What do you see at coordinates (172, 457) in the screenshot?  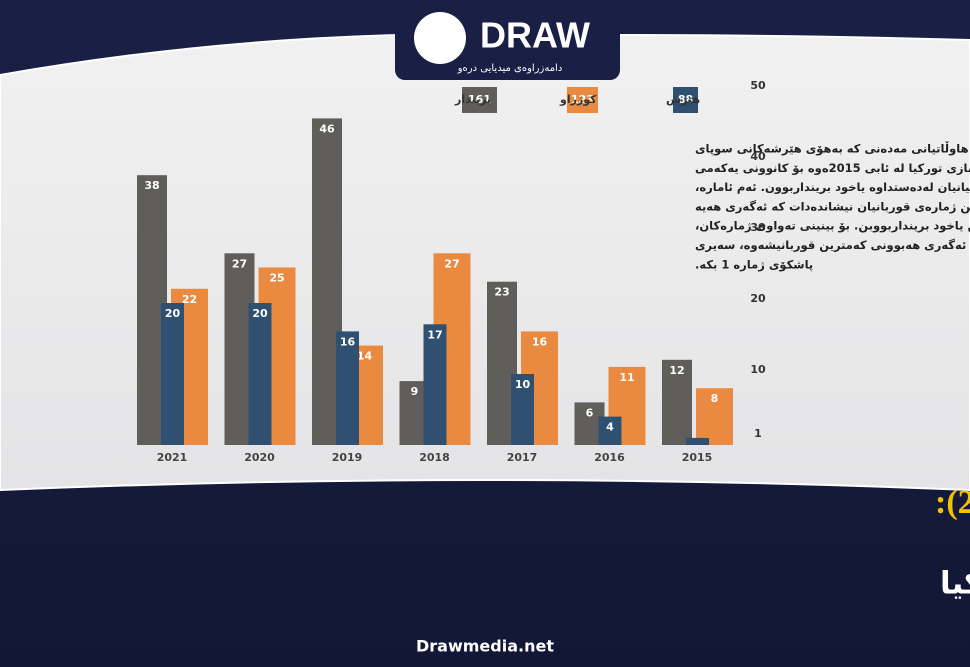 I see `x-tick-label: 2021` at bounding box center [172, 457].